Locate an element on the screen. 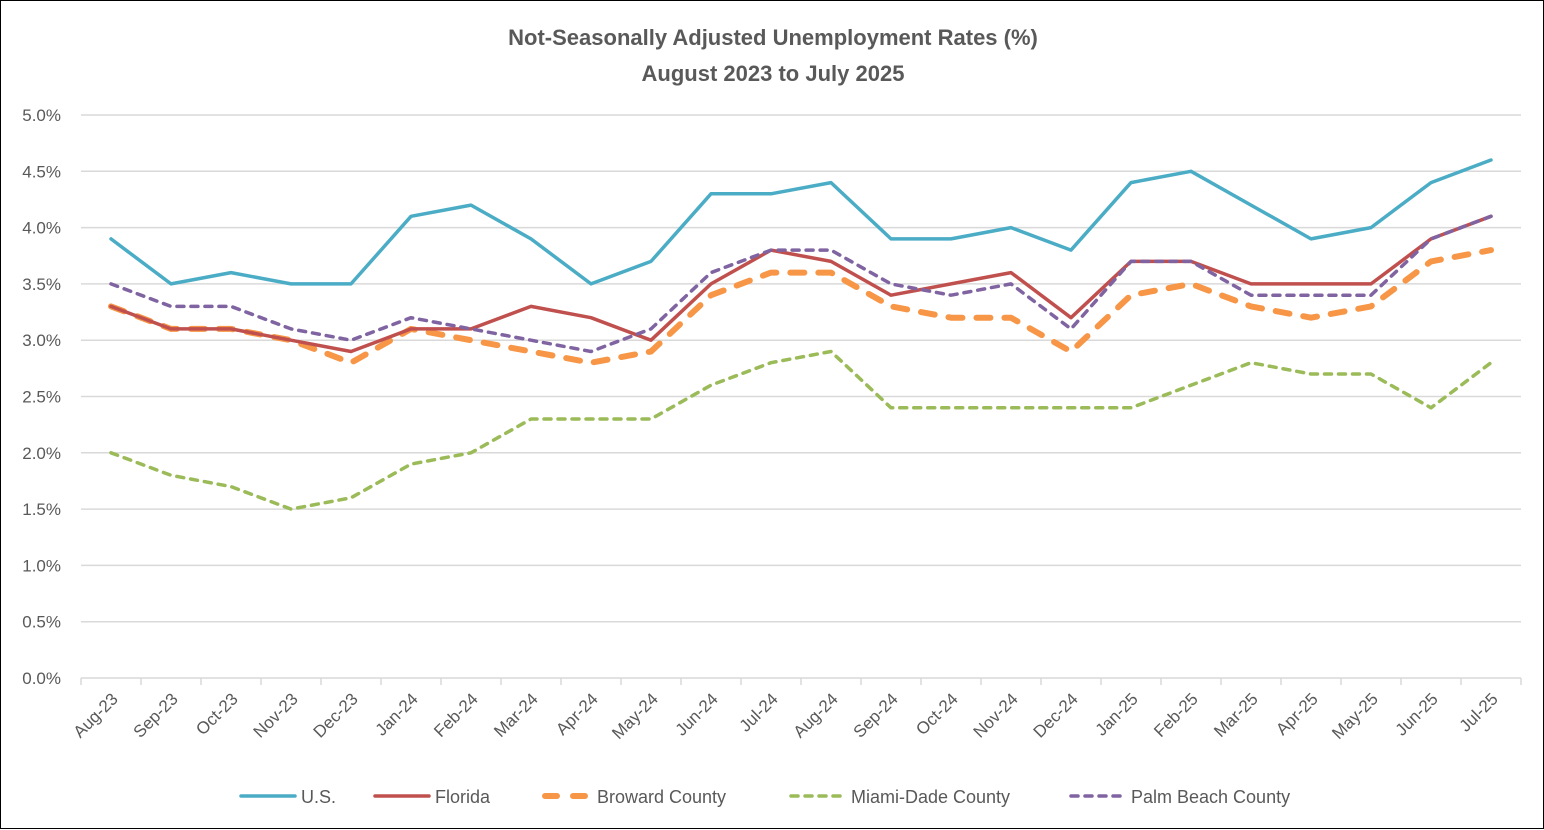 This screenshot has height=830, width=1544. y-tick-label: 3.5% is located at coordinates (41, 284).